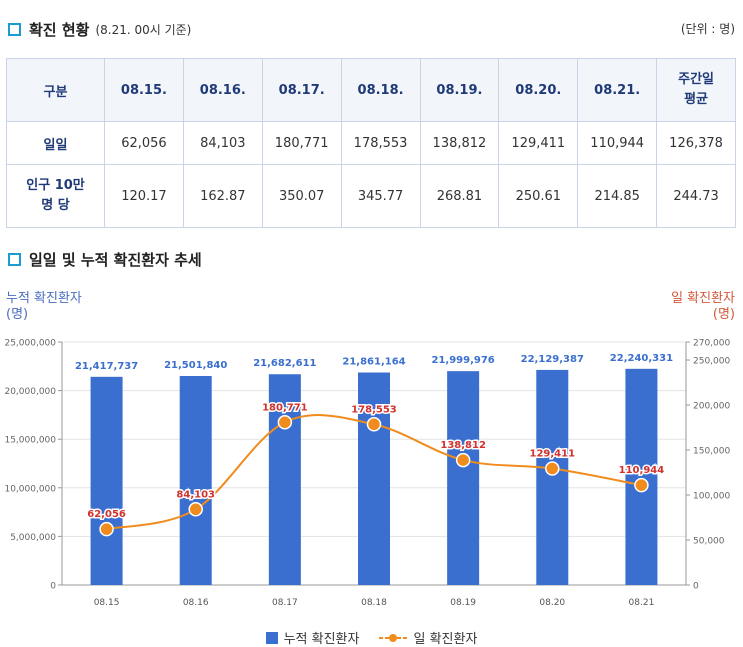 Image resolution: width=743 pixels, height=647 pixels. I want to click on chart-title: 일일 및 누적 확진환자 추세, so click(115, 260).